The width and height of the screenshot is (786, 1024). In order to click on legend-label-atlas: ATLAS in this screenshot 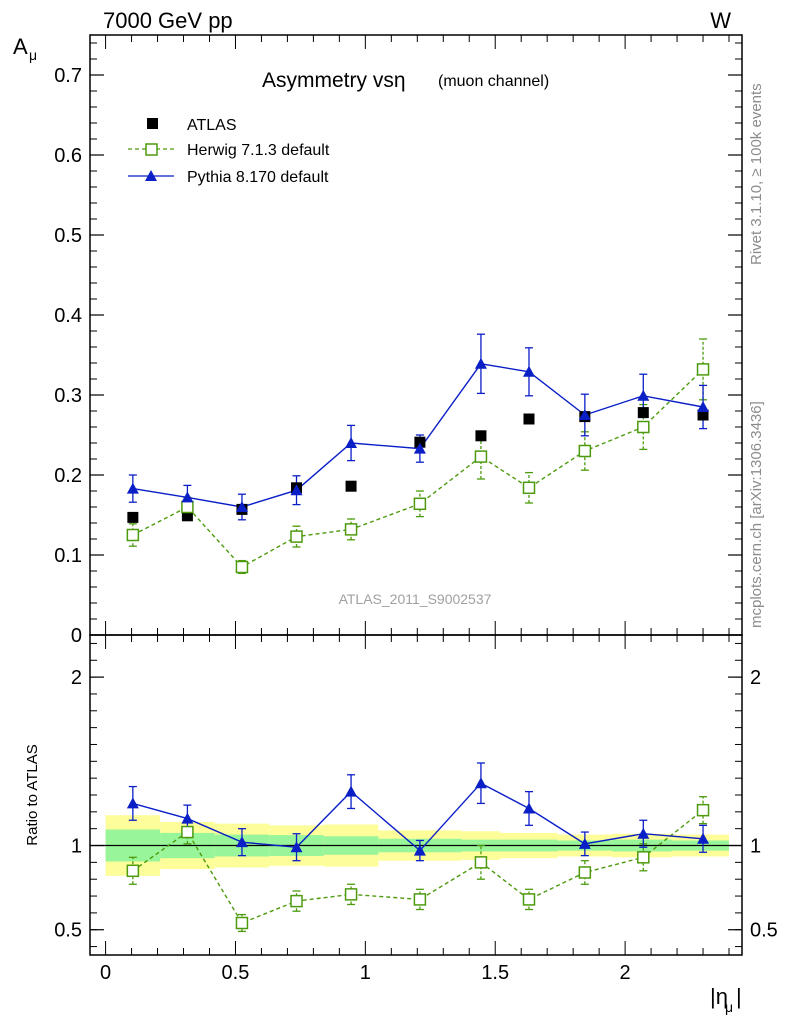, I will do `click(212, 125)`.